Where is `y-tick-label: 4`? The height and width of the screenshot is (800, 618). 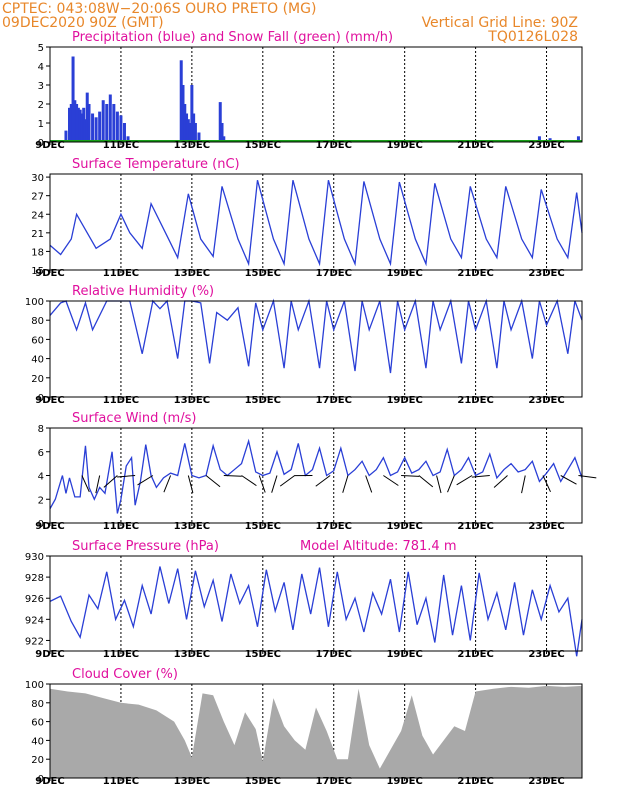 y-tick-label: 4 is located at coordinates (41, 67).